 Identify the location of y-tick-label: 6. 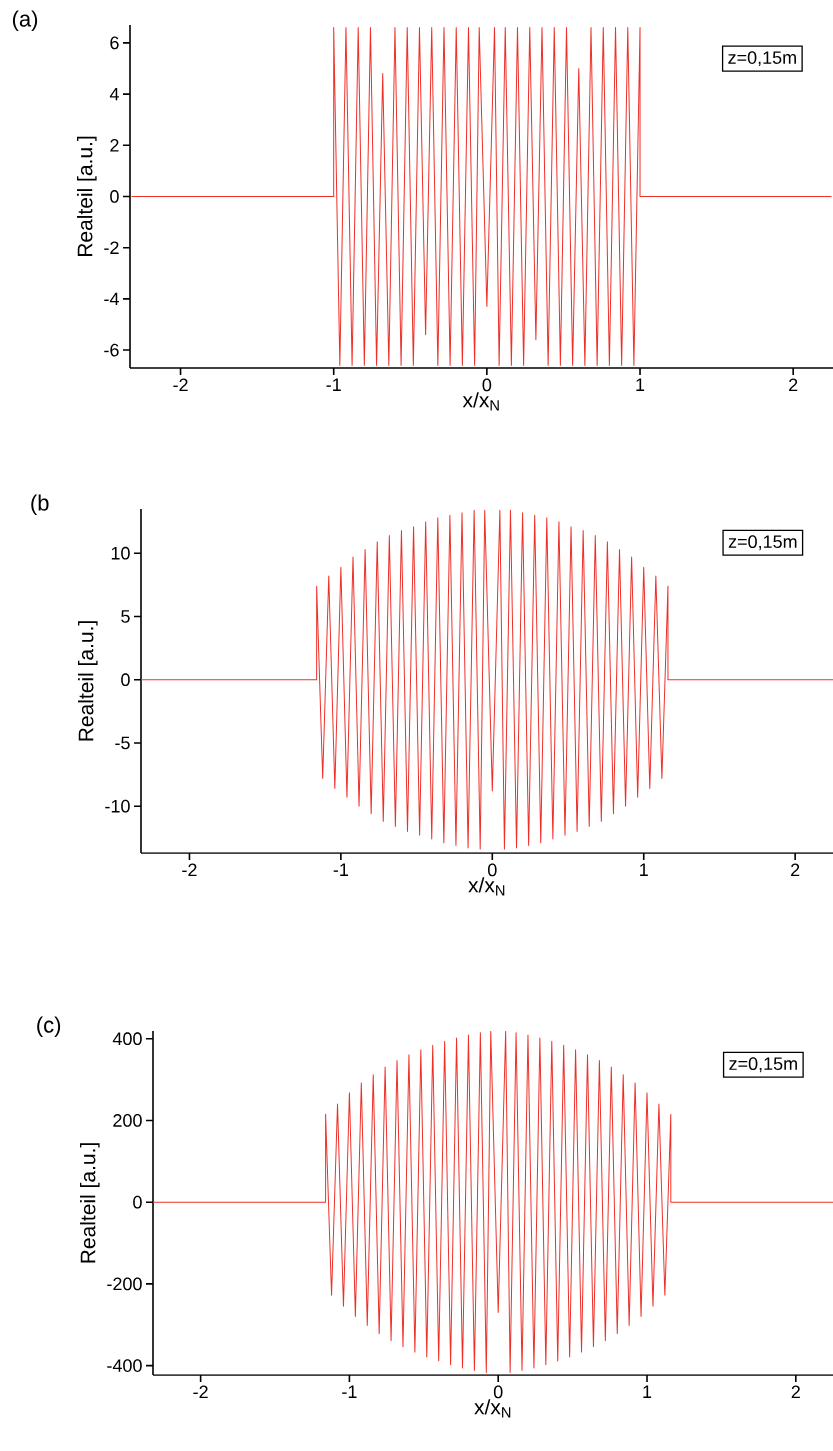
(114, 43).